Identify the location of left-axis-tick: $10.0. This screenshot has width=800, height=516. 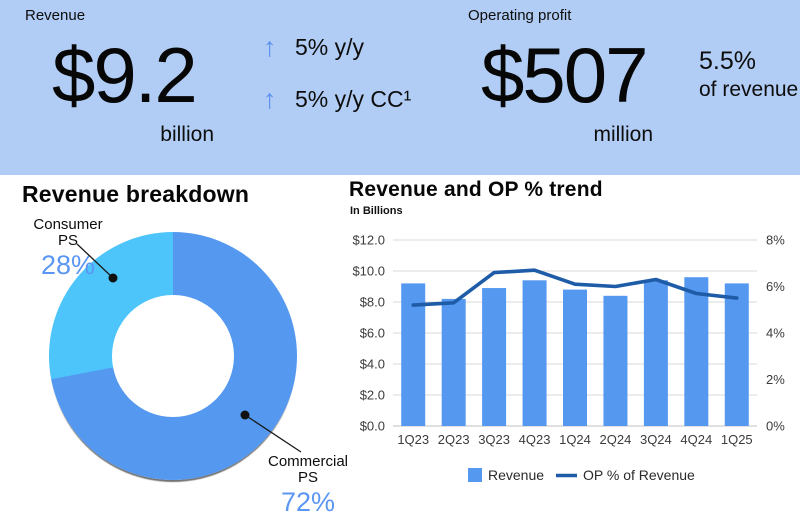
(368, 271).